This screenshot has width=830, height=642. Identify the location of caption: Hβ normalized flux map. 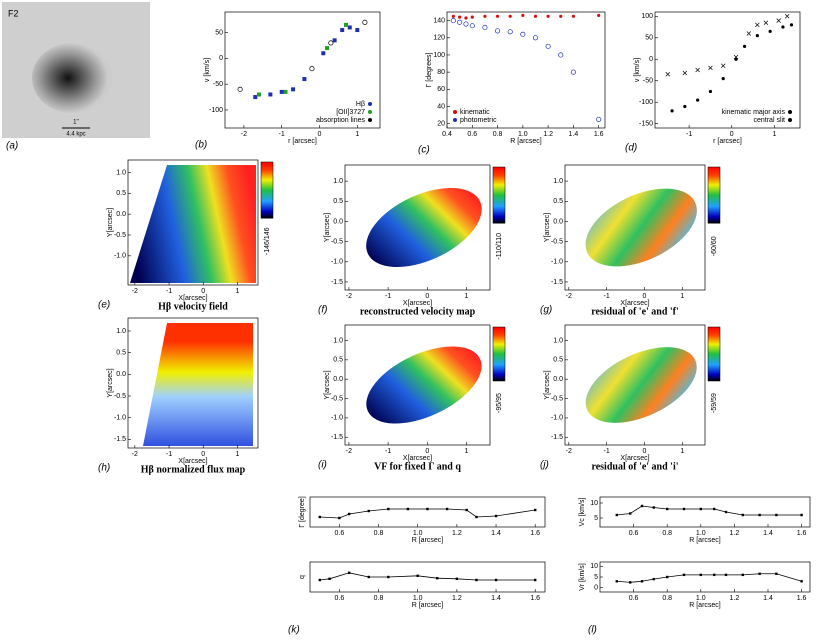
(193, 469).